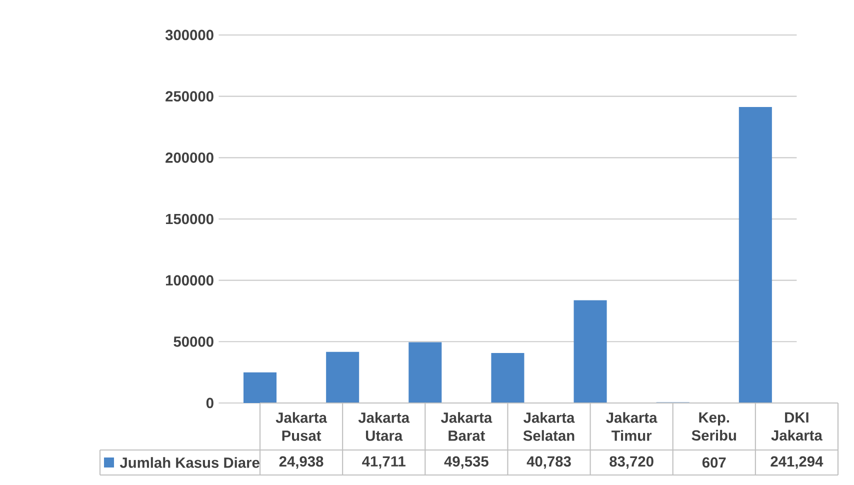  What do you see at coordinates (714, 426) in the screenshot?
I see `x-tick-label: Kep. Seribu` at bounding box center [714, 426].